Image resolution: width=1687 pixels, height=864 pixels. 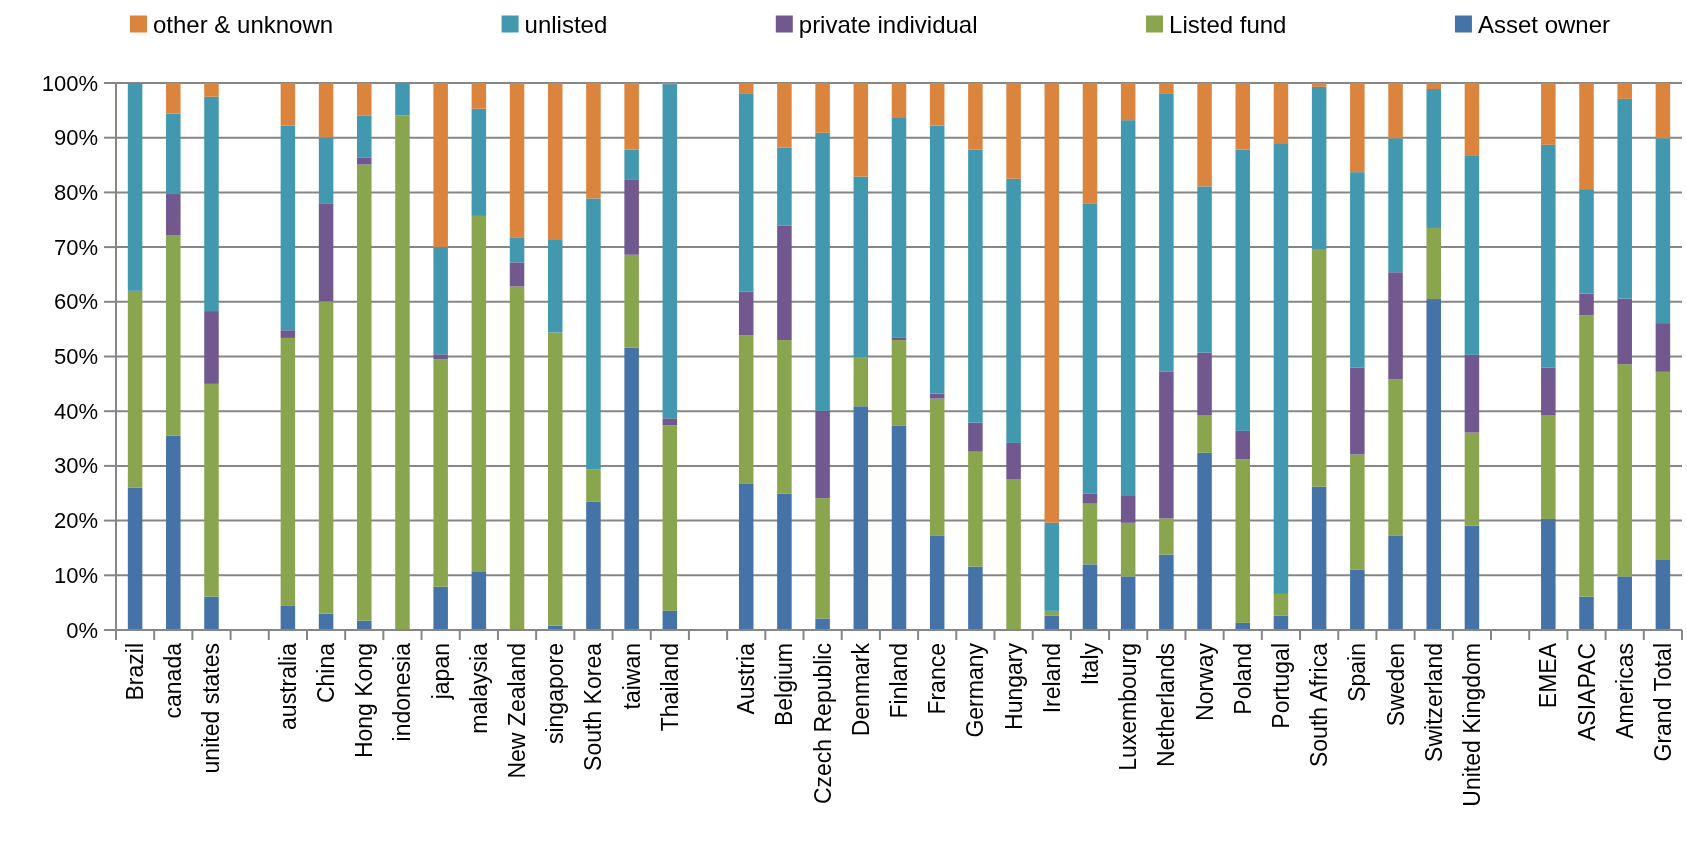 What do you see at coordinates (1128, 707) in the screenshot?
I see `x-tick-label: Luxembourg` at bounding box center [1128, 707].